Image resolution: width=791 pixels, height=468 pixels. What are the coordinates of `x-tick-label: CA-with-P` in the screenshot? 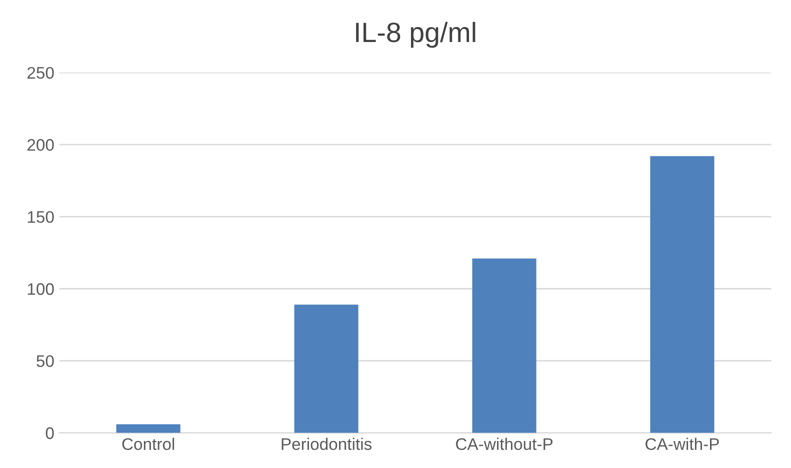 It's located at (682, 444).